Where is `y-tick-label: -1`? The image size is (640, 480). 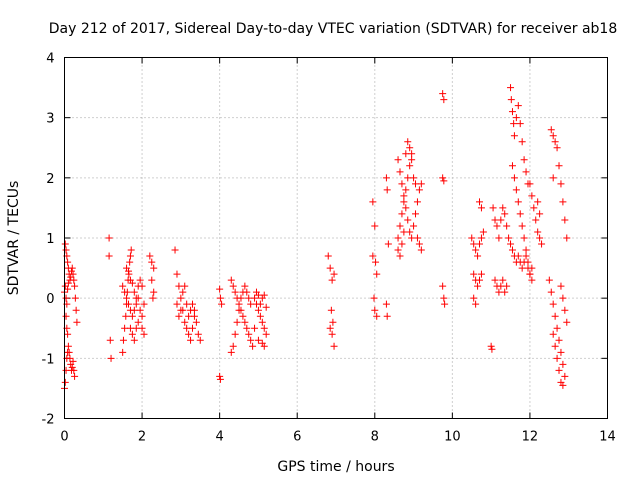 y-tick-label: -1 is located at coordinates (48, 359).